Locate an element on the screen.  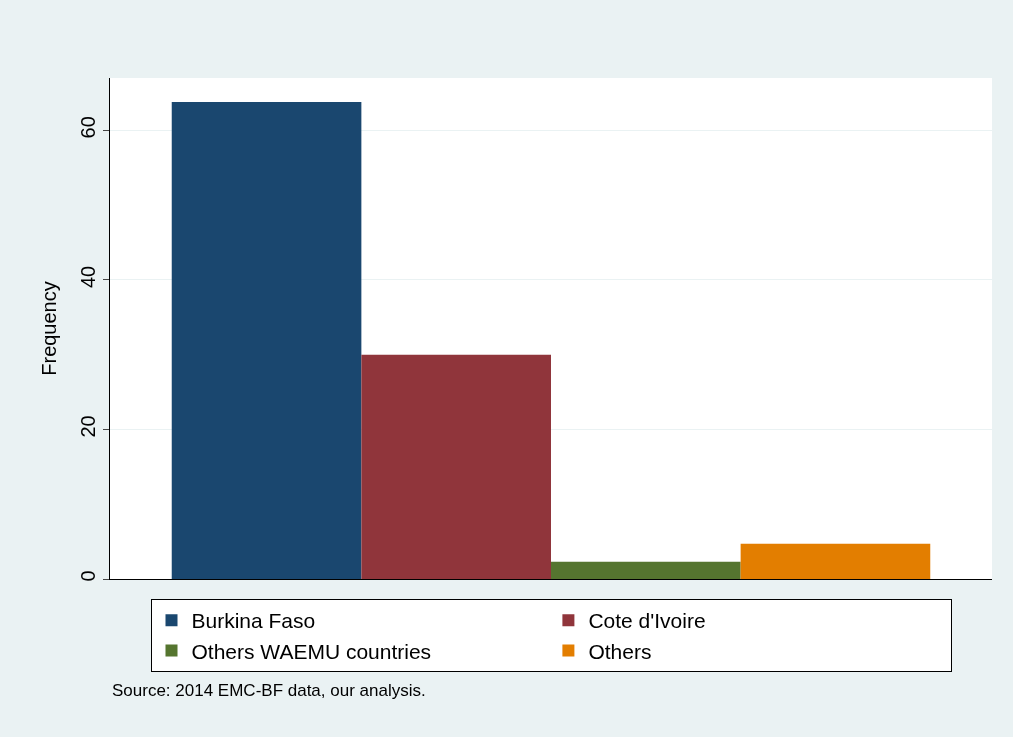
source-note: Source: 2014 EMC-BF data, our analysis. is located at coordinates (269, 690).